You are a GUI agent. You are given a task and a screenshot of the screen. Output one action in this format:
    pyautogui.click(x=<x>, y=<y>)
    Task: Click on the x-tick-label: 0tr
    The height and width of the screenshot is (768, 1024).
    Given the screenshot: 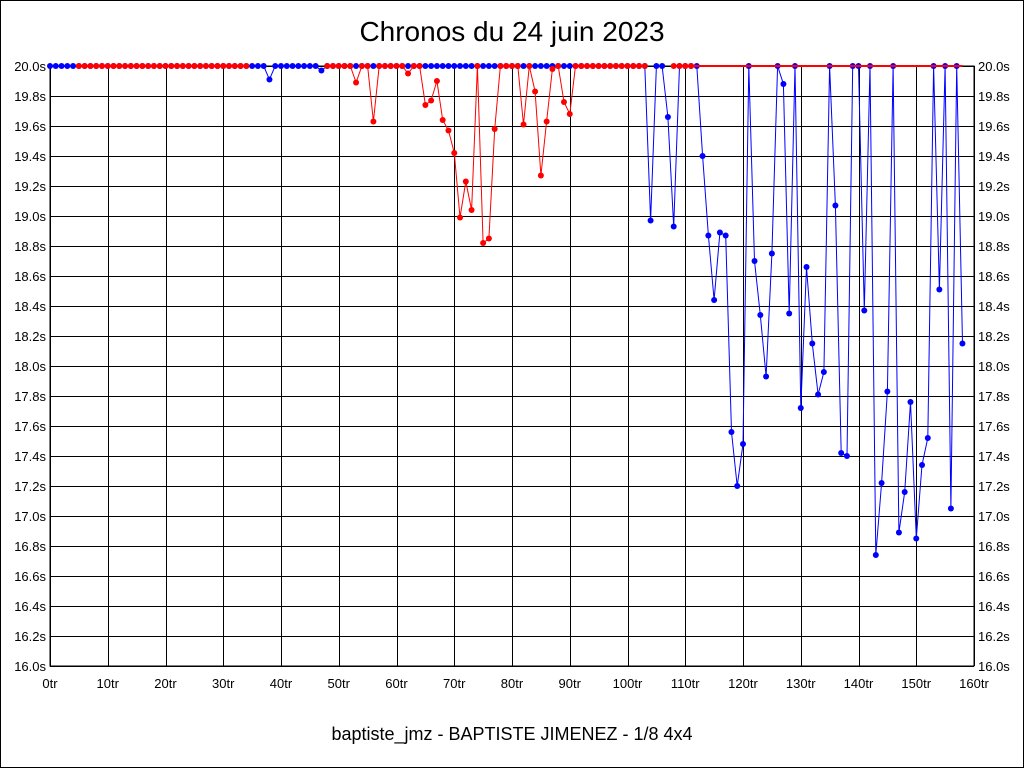 What is the action you would take?
    pyautogui.click(x=50, y=683)
    